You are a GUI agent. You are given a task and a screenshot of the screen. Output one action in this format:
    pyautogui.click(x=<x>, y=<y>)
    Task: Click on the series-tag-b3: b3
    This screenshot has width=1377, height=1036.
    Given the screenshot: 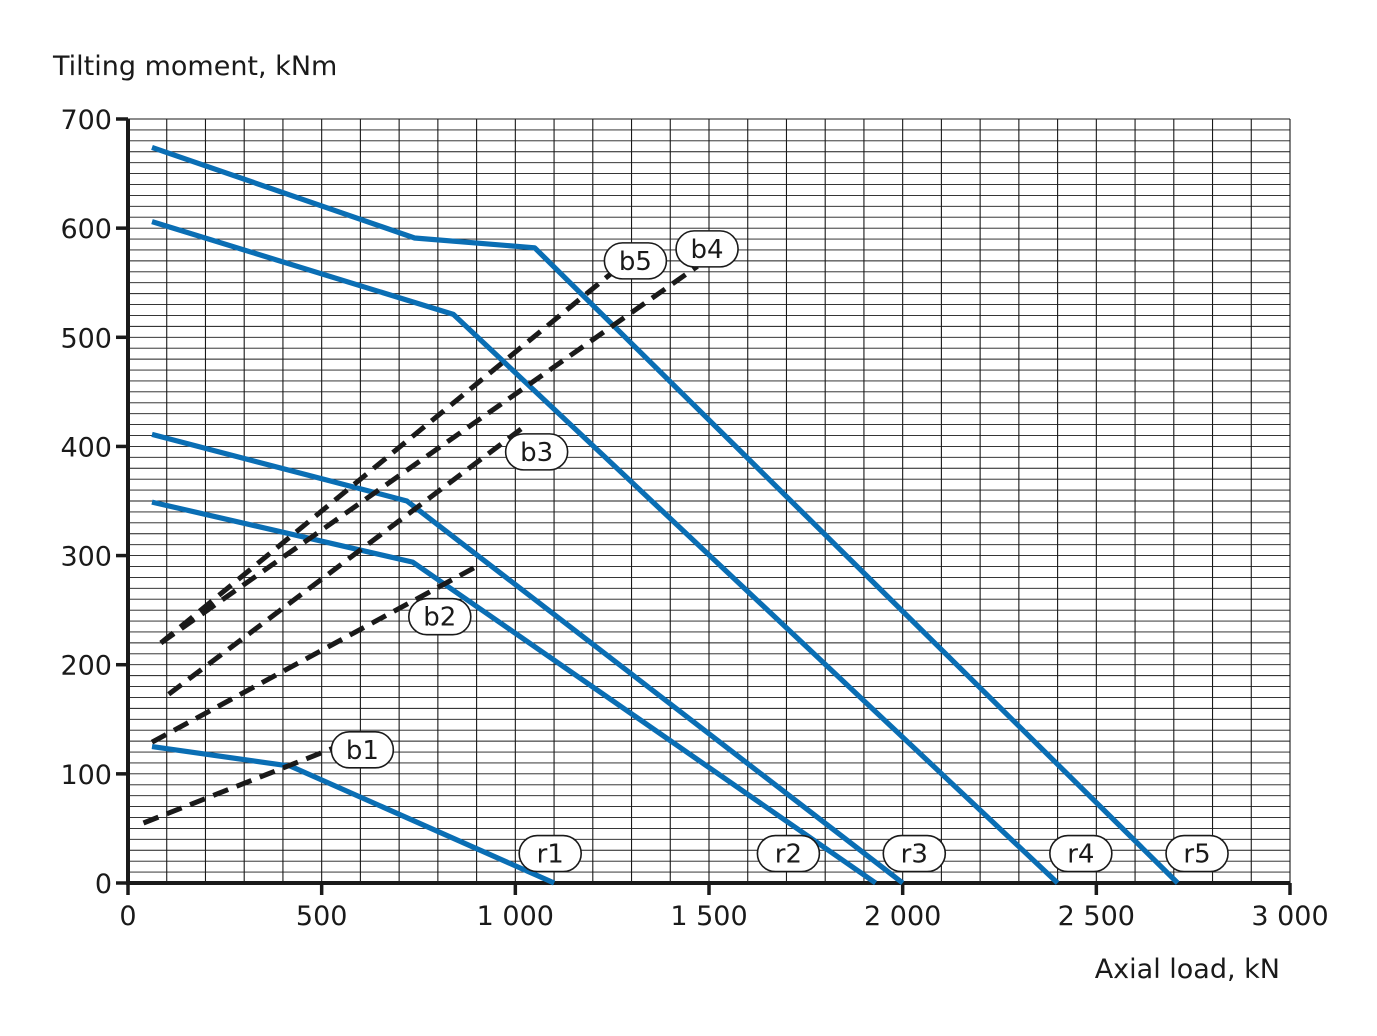 What is the action you would take?
    pyautogui.click(x=536, y=452)
    